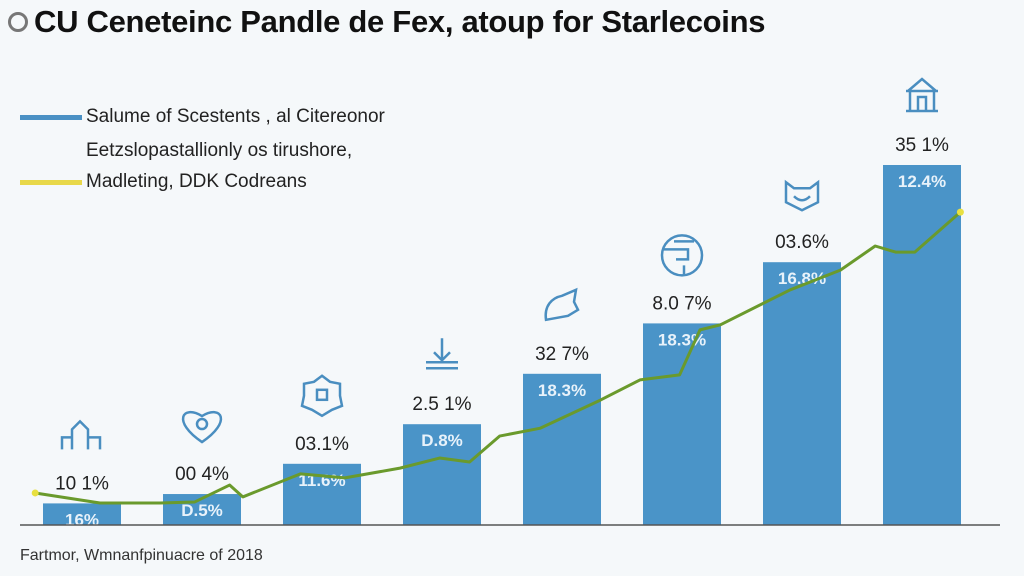 Image resolution: width=1024 pixels, height=576 pixels. What do you see at coordinates (141, 555) in the screenshot?
I see `source-note: Fartmor, Wmnanfpinuacre of 2018` at bounding box center [141, 555].